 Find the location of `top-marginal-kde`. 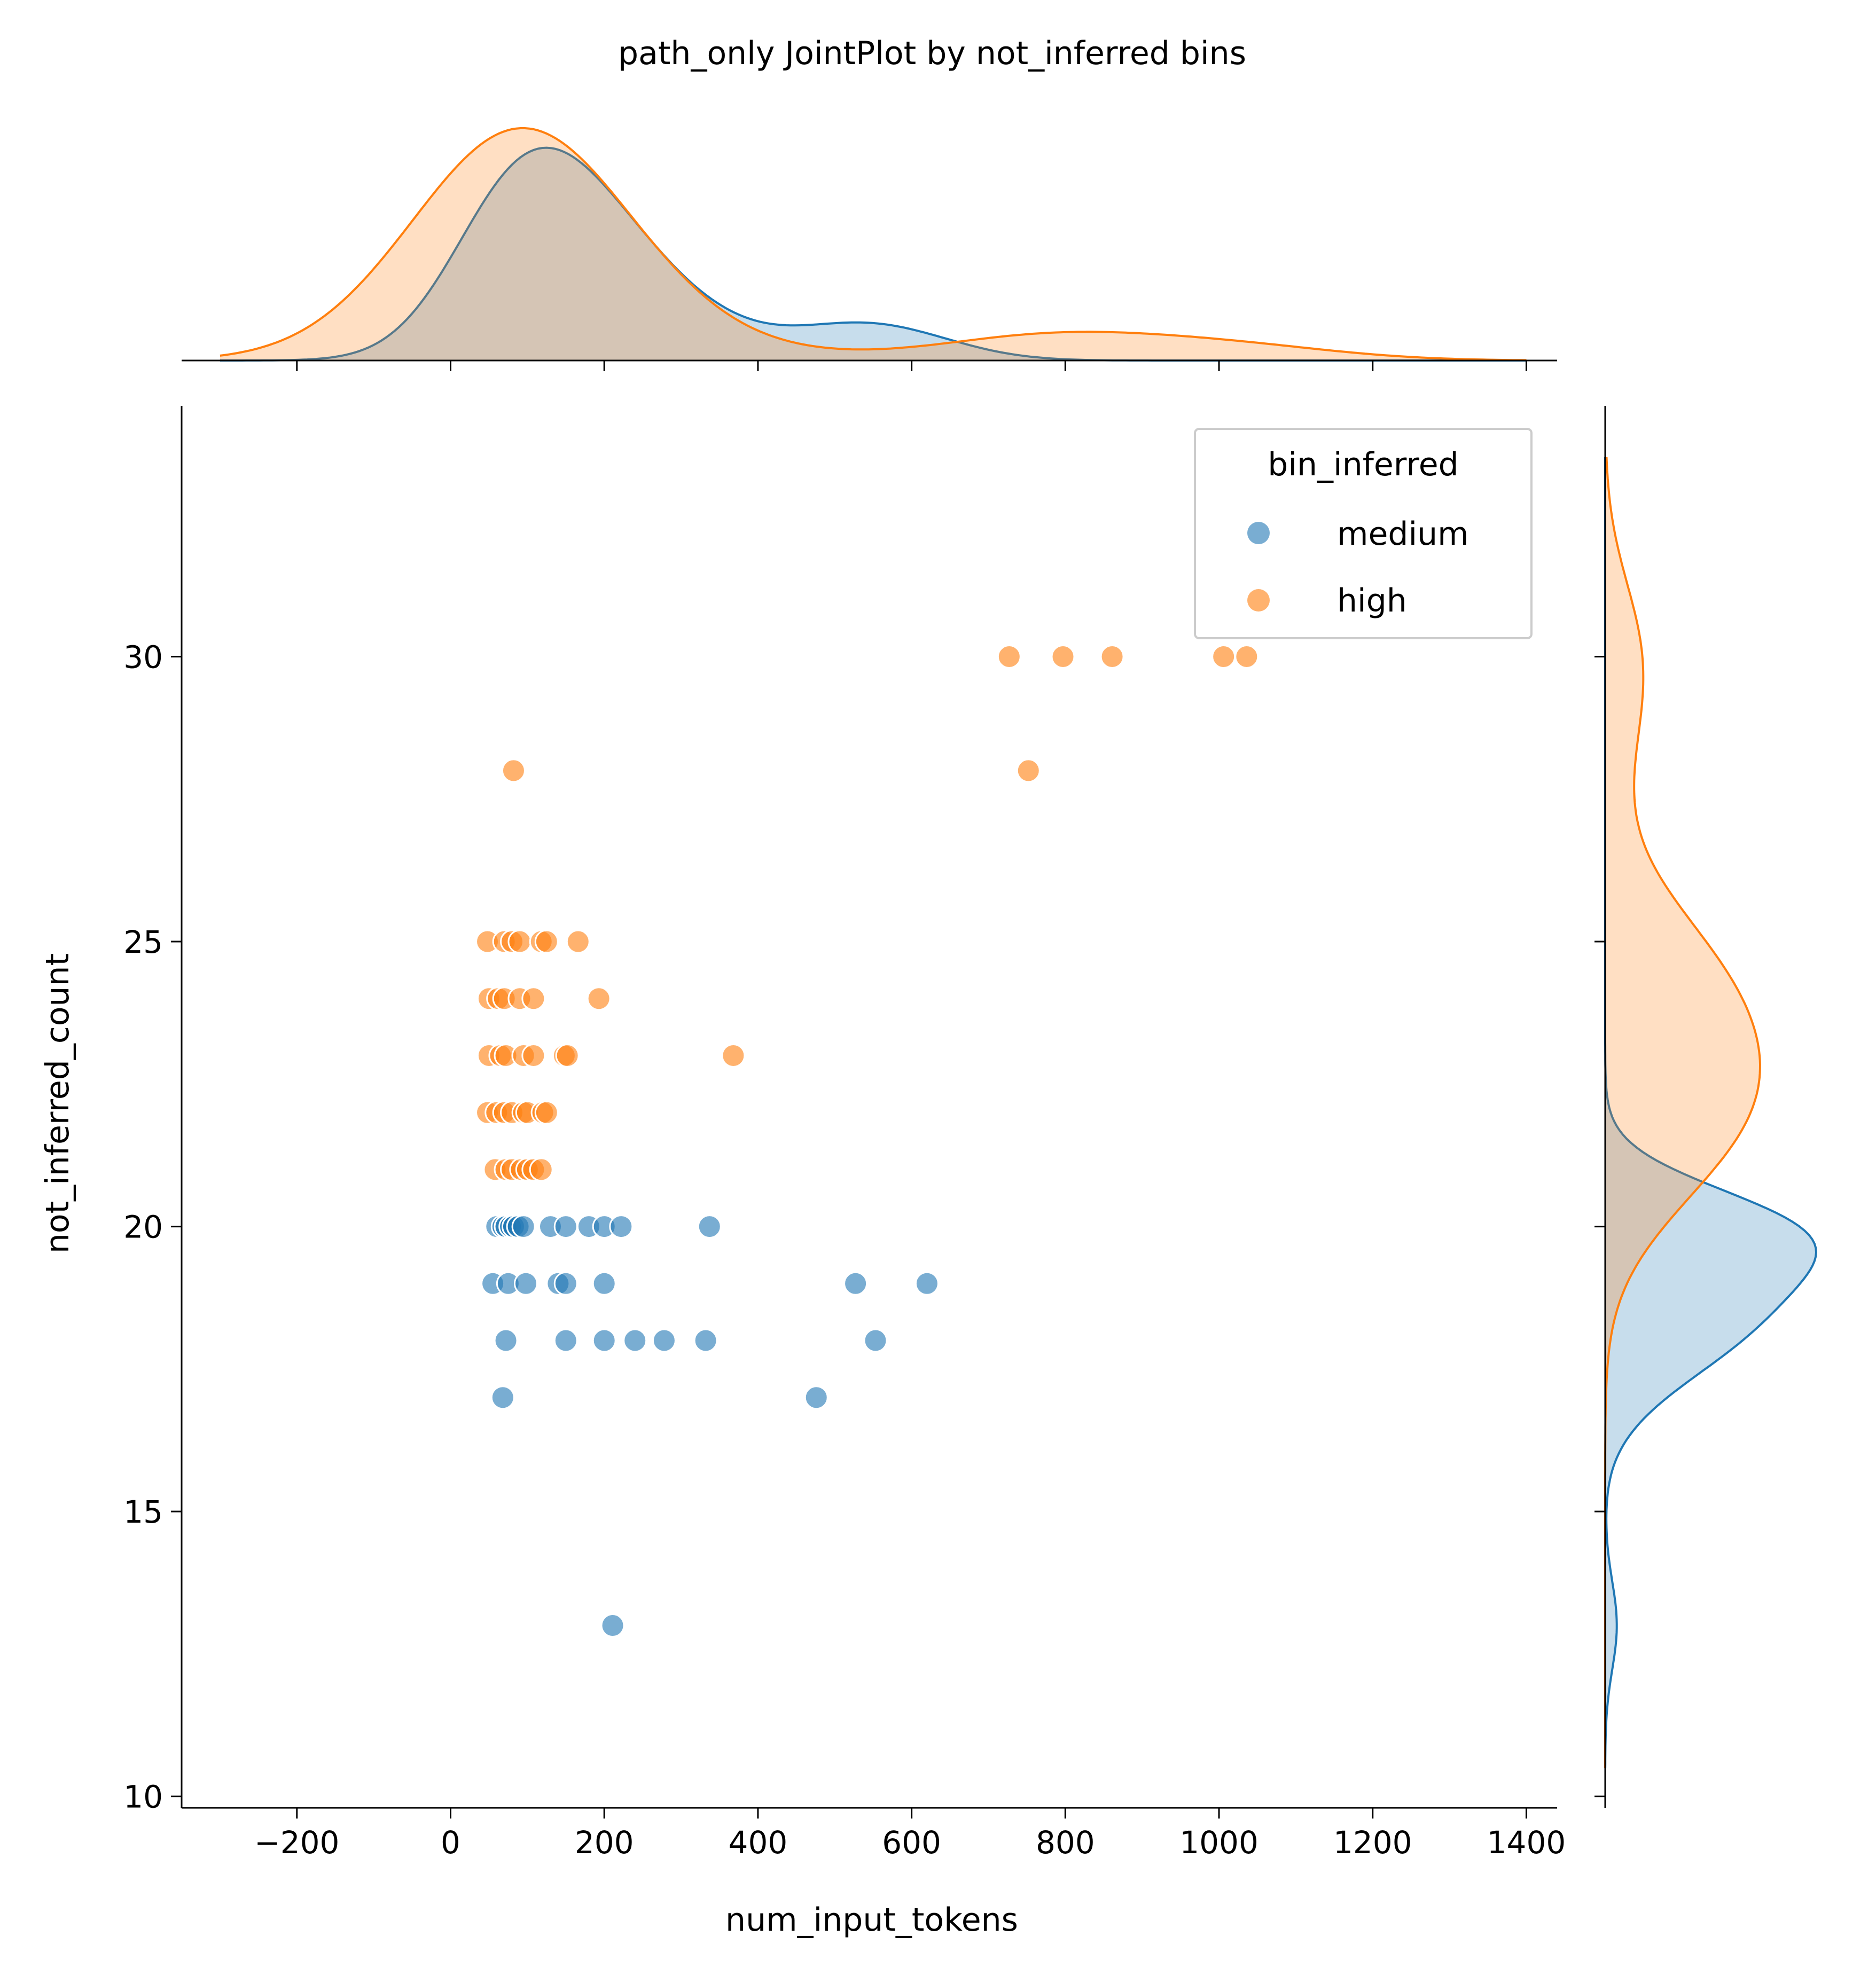

top-marginal-kde is located at coordinates (869, 249).